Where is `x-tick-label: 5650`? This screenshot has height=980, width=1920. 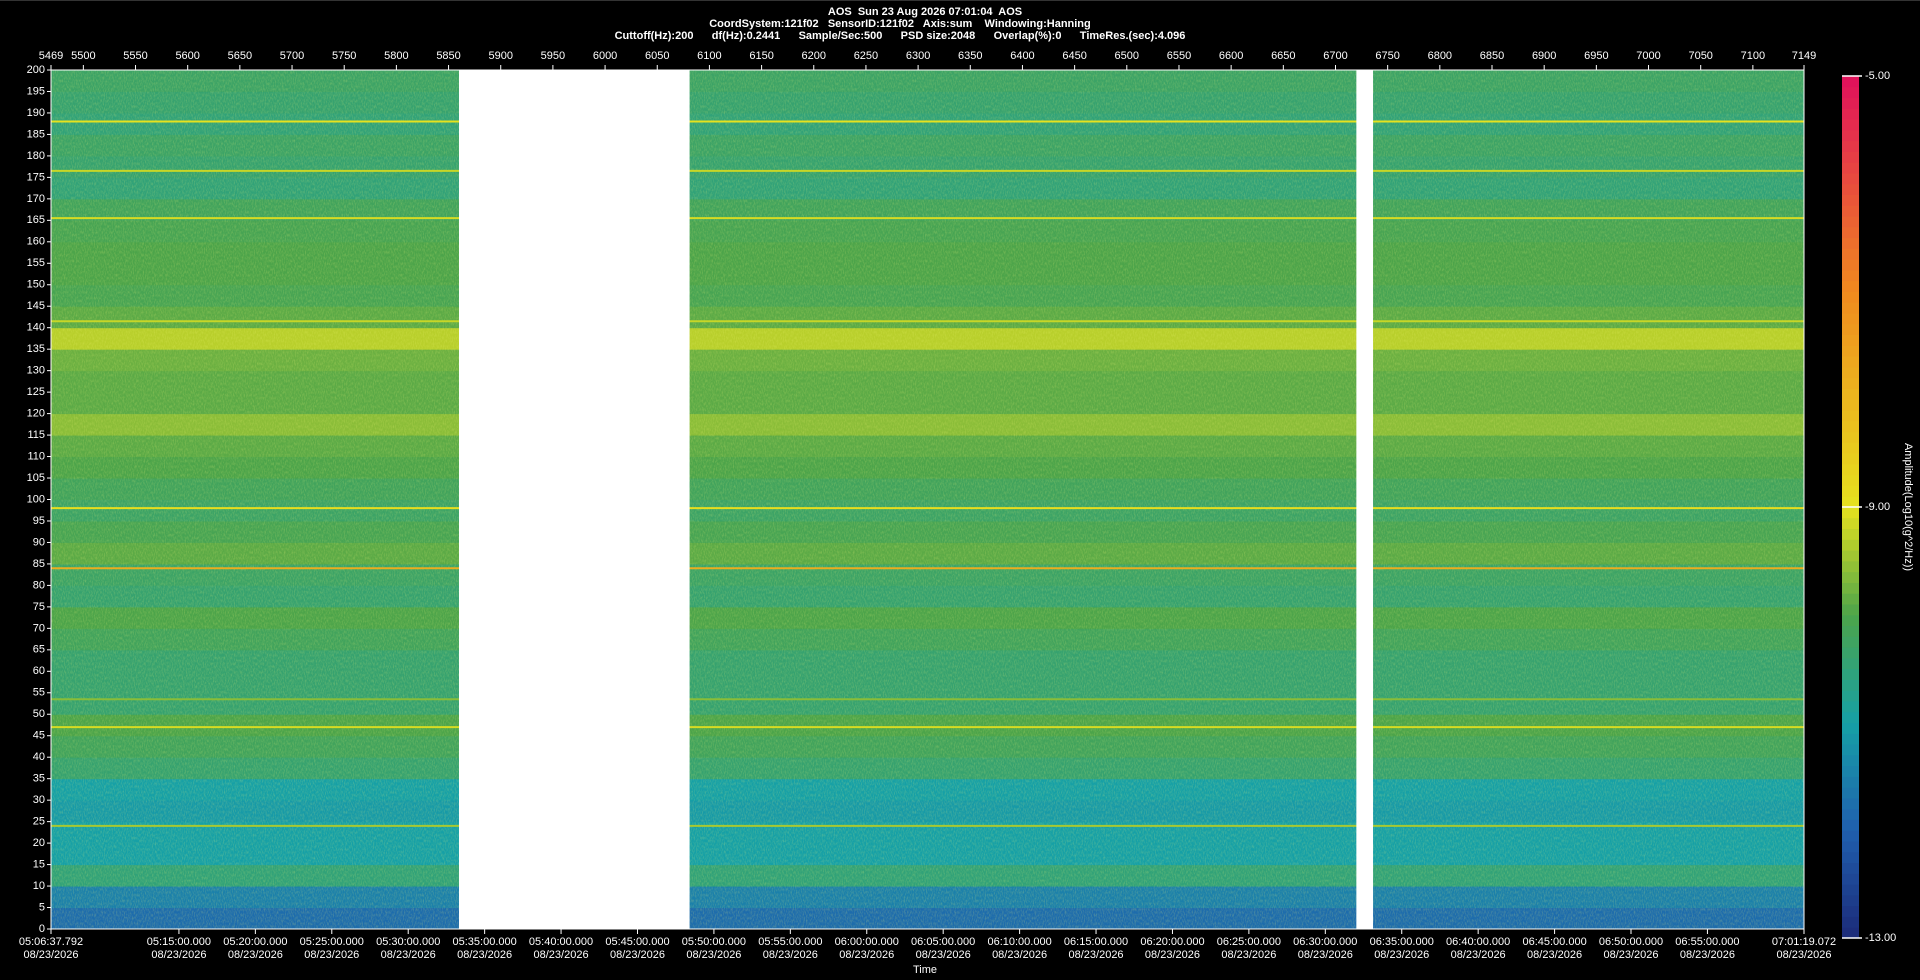 x-tick-label: 5650 is located at coordinates (240, 56).